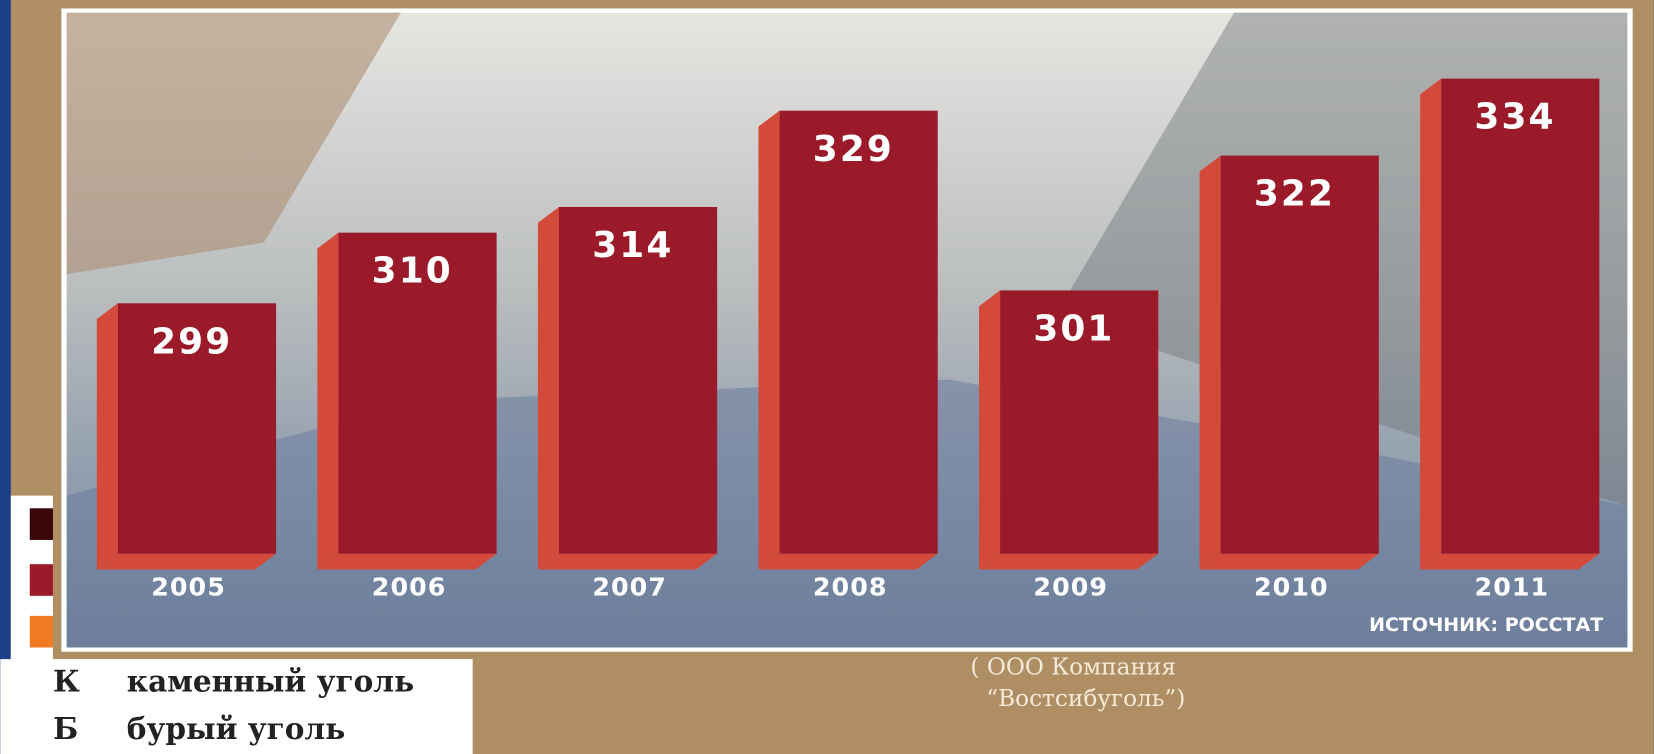 This screenshot has height=754, width=1654. Describe the element at coordinates (1294, 194) in the screenshot. I see `value-label: 322` at that location.